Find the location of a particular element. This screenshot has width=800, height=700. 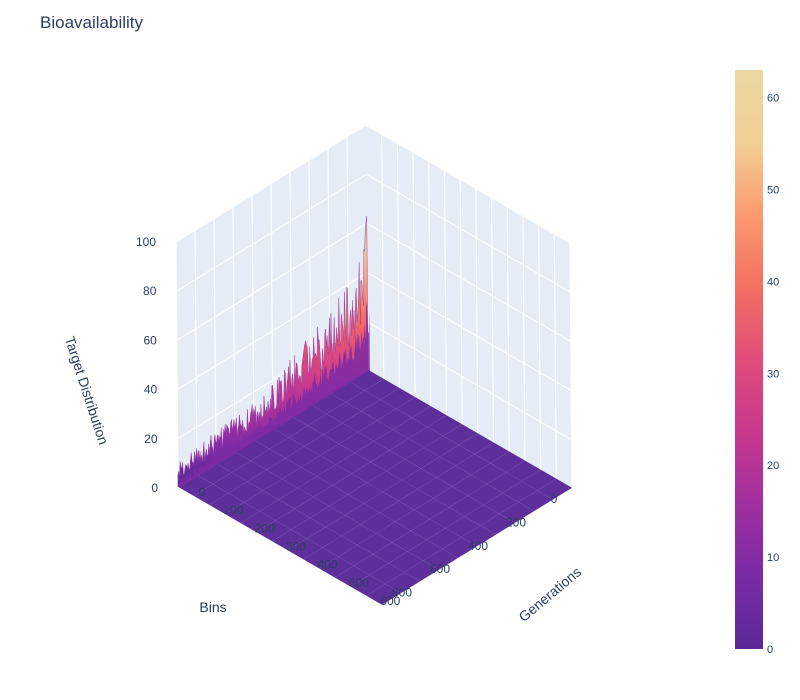

generations-tick-label: 300 is located at coordinates (296, 546).